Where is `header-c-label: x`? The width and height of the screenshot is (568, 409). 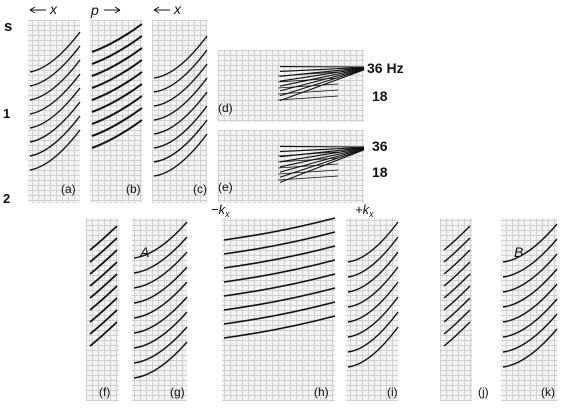 header-c-label: x is located at coordinates (177, 9).